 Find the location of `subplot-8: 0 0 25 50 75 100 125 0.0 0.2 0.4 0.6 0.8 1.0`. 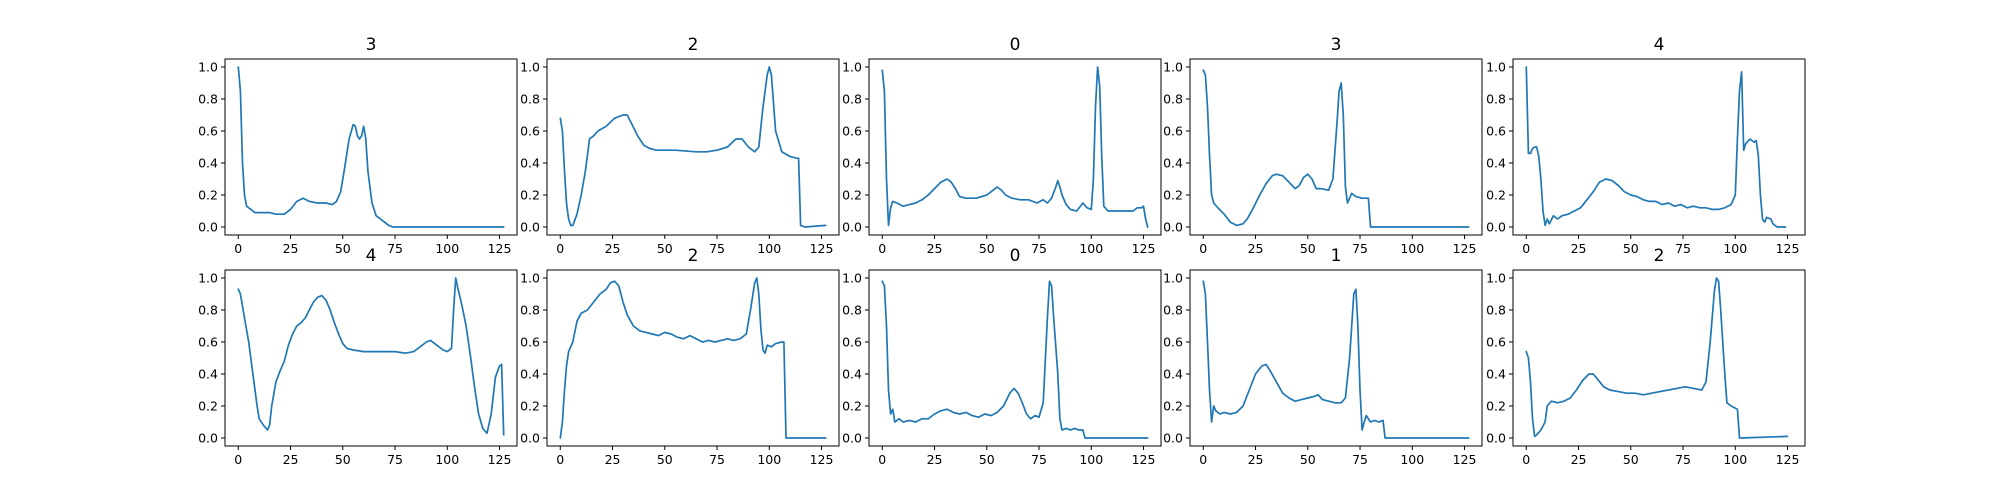

subplot-8: 0 0 25 50 75 100 125 0.0 0.2 0.4 0.6 0.8 1.0 is located at coordinates (1002, 356).